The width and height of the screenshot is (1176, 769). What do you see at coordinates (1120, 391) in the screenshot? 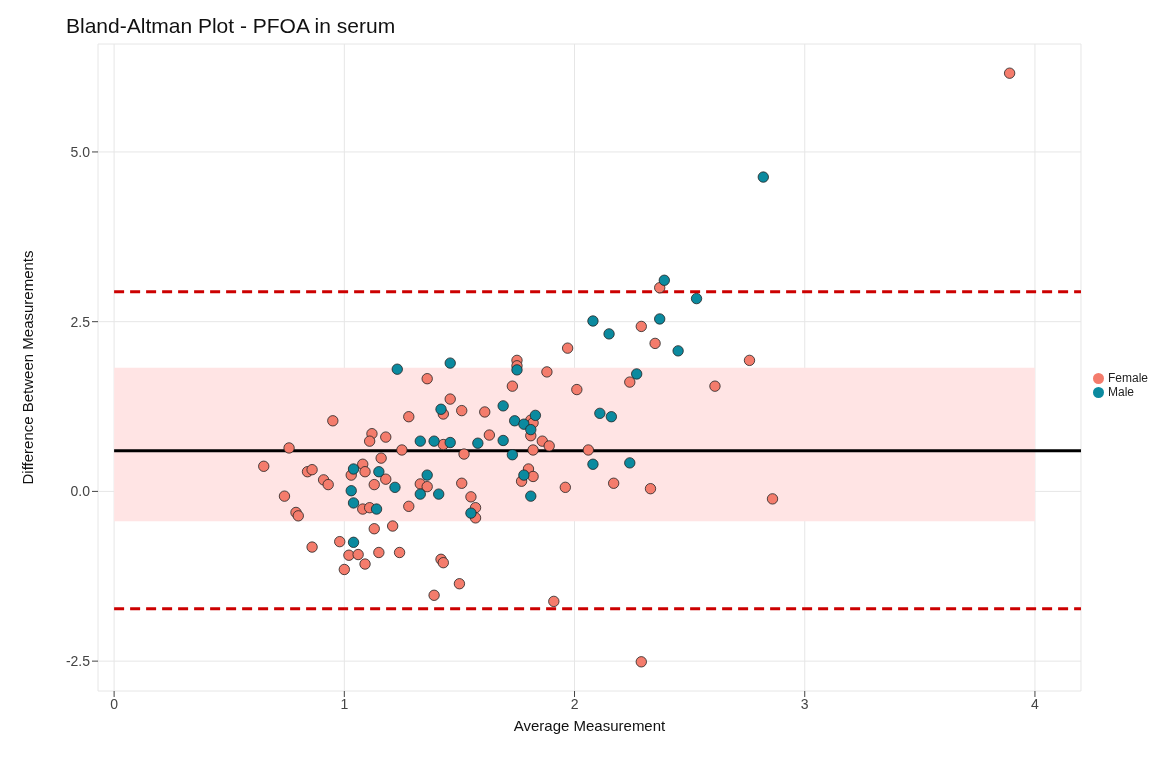
I see `legend-label: Male` at bounding box center [1120, 391].